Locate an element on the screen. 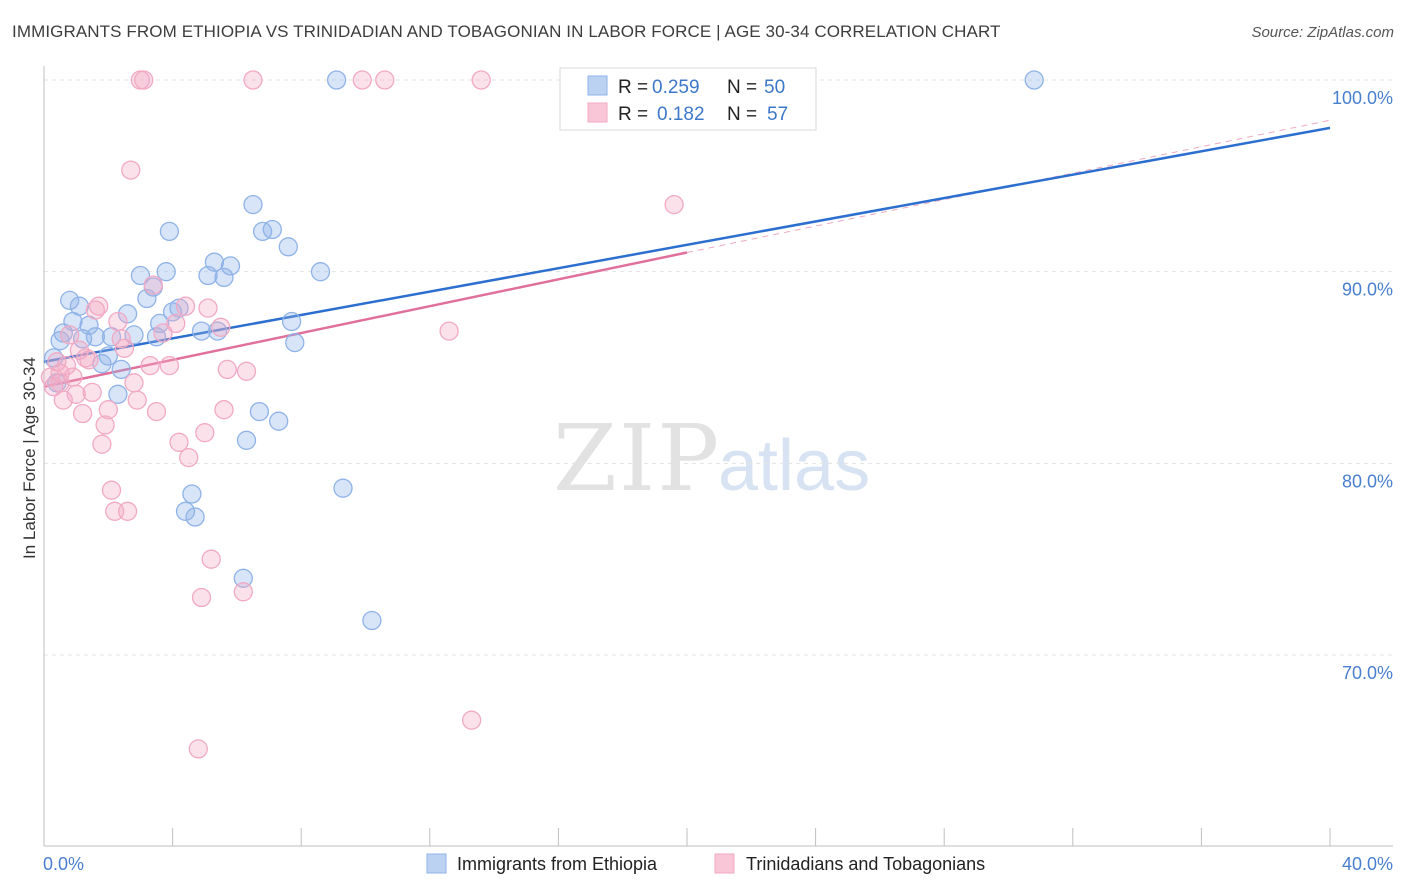 The width and height of the screenshot is (1406, 892). source-credit: Source: ZipAtlas.com is located at coordinates (1322, 32).